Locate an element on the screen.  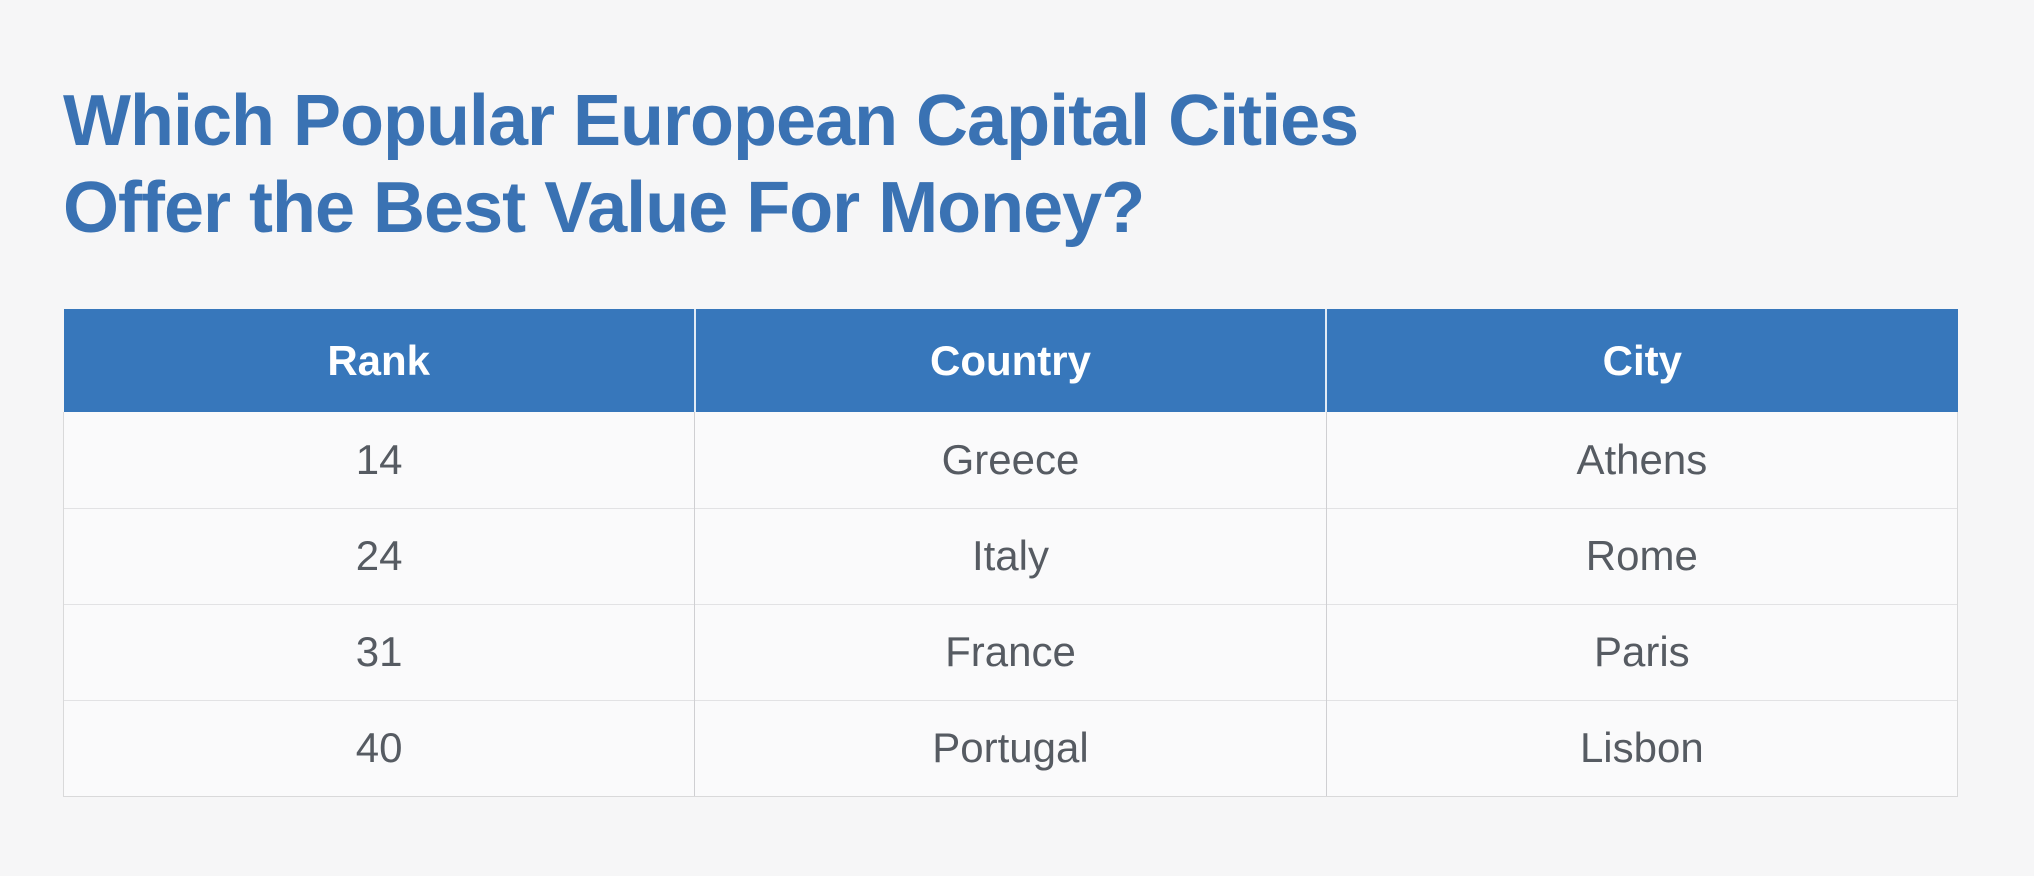
header-cell-country: Country is located at coordinates (1010, 360).